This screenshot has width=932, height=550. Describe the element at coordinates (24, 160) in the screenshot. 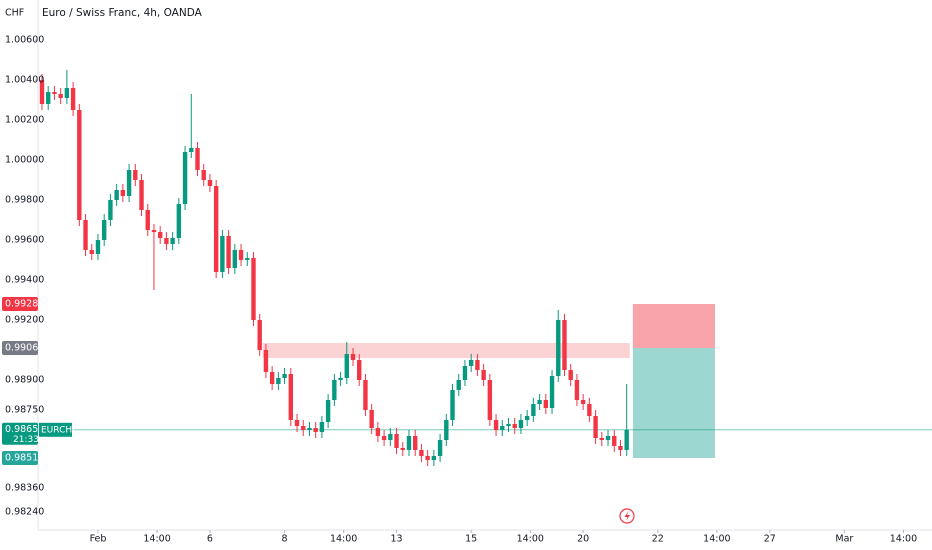

I see `y-tick-label: 1.00000` at that location.